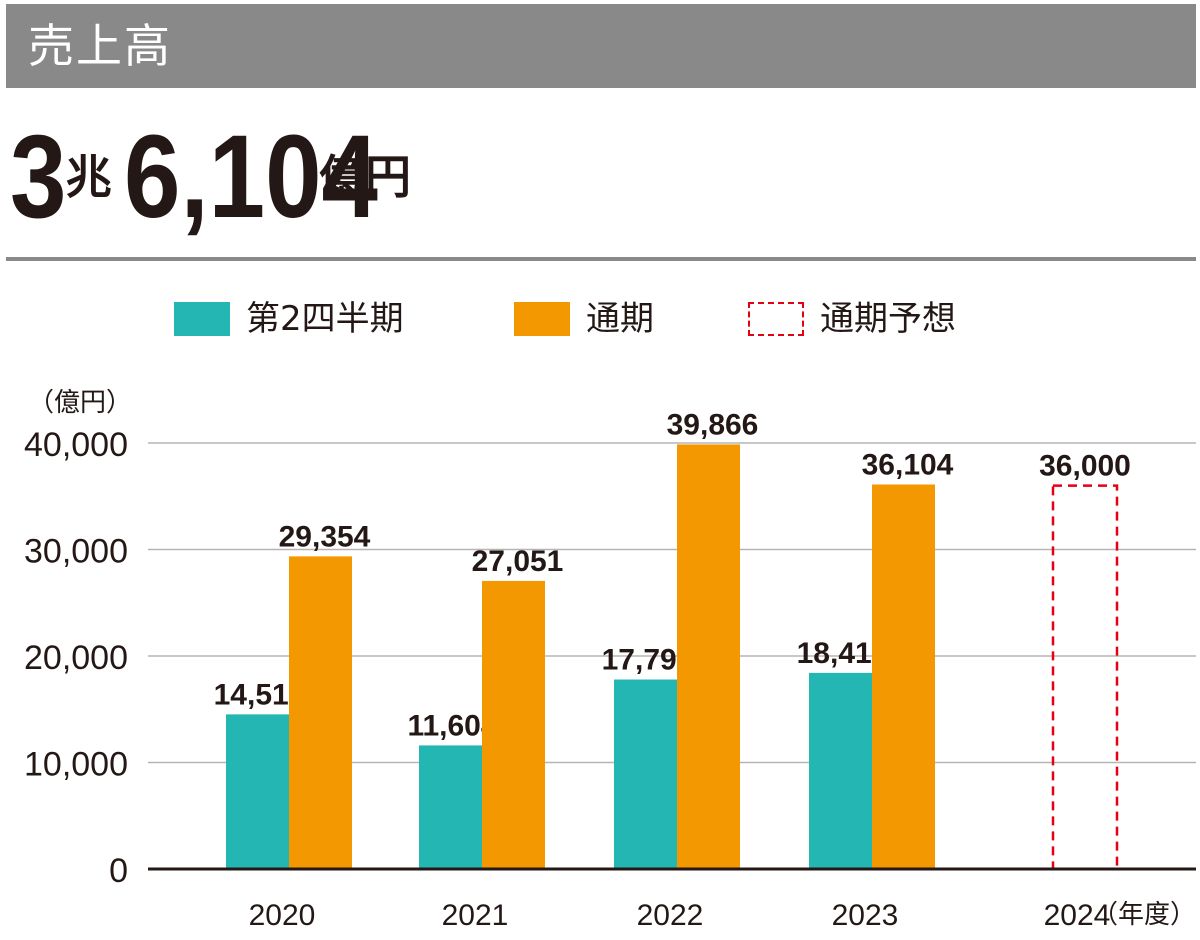 This screenshot has height=940, width=1200. Describe the element at coordinates (908, 464) in the screenshot. I see `data-label-full-2023: 36,104` at that location.